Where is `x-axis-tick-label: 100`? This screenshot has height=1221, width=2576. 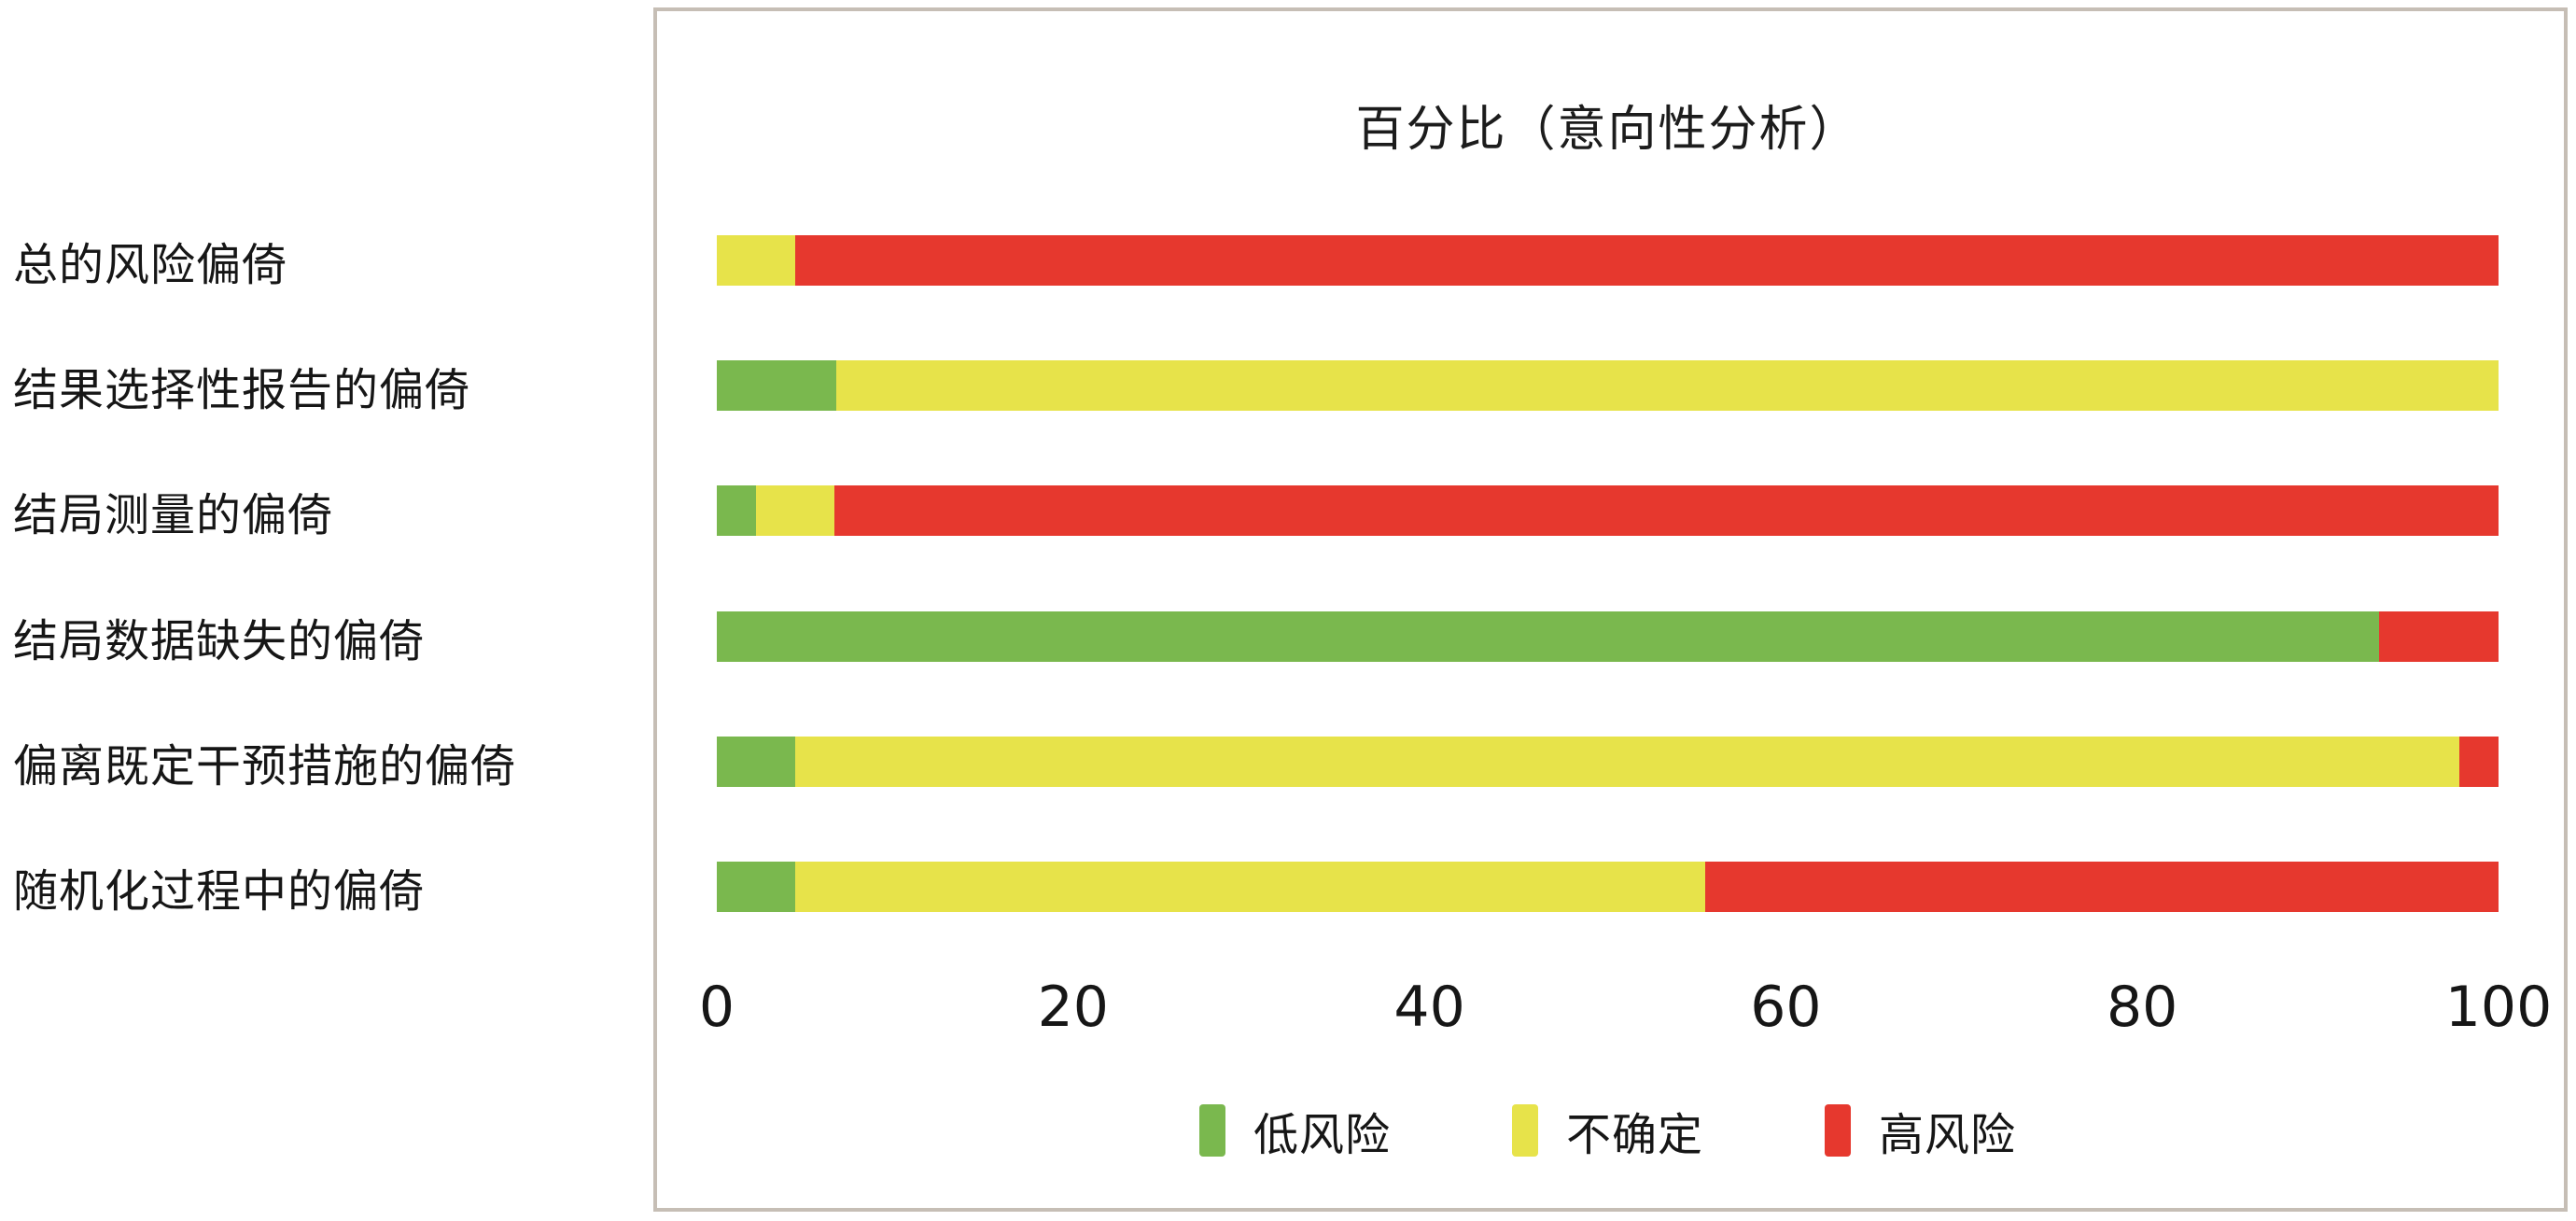
x-axis-tick-label: 100 is located at coordinates (2498, 1007).